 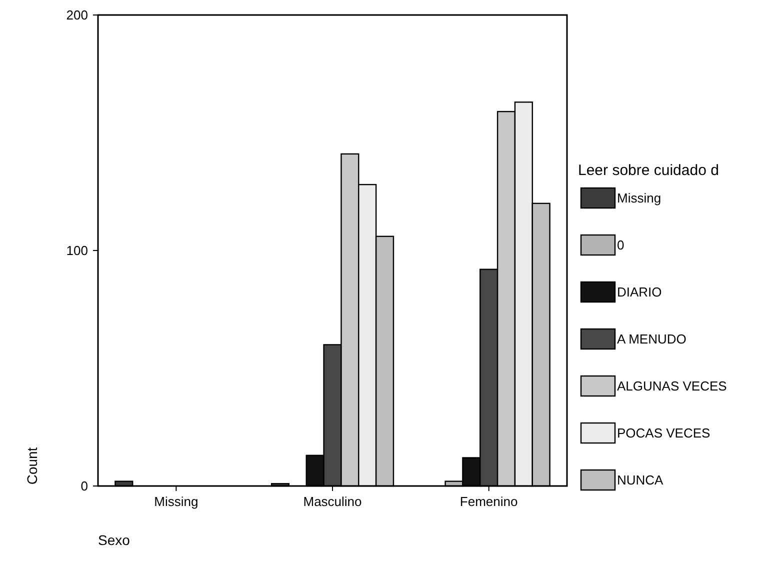 I want to click on x-tick-label: Masculino, so click(x=332, y=501).